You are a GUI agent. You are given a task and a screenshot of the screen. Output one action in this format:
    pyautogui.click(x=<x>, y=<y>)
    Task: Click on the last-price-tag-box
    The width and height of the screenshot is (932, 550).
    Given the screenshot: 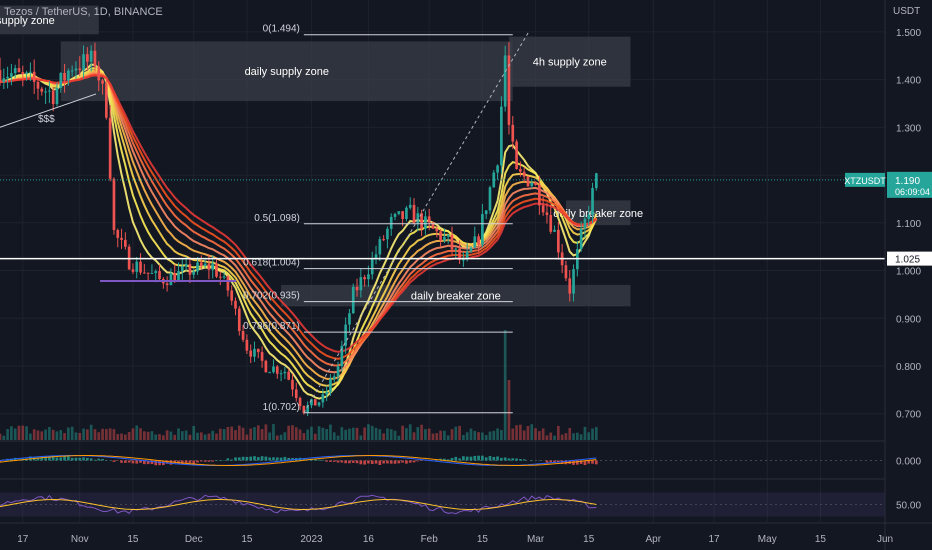 What is the action you would take?
    pyautogui.click(x=909, y=184)
    